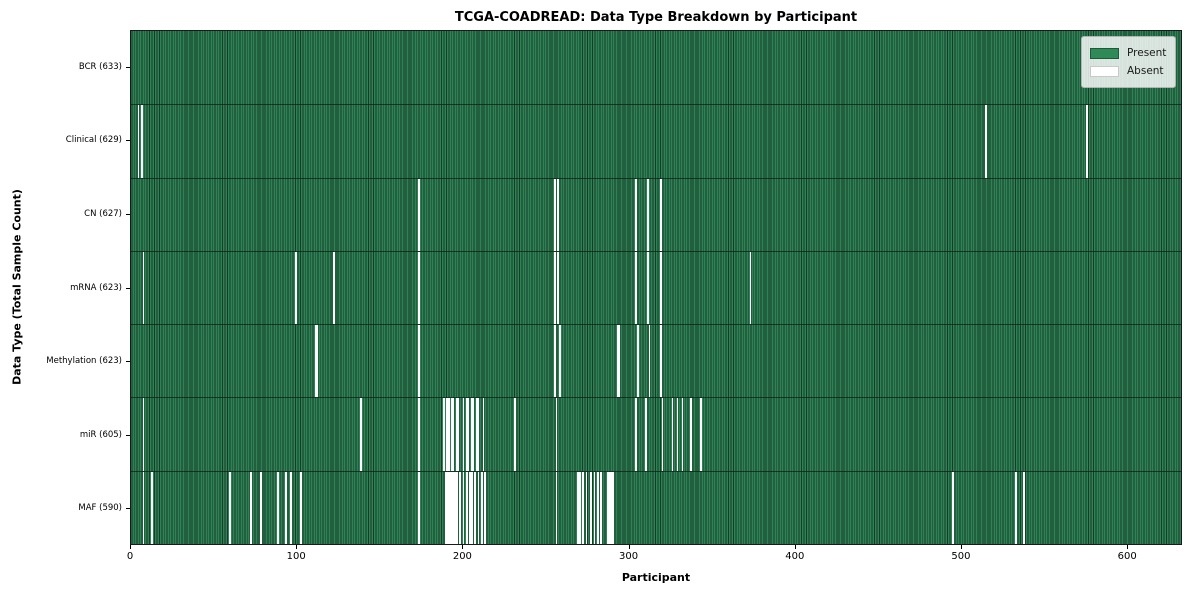  I want to click on heatmap-row-miR, so click(656, 434).